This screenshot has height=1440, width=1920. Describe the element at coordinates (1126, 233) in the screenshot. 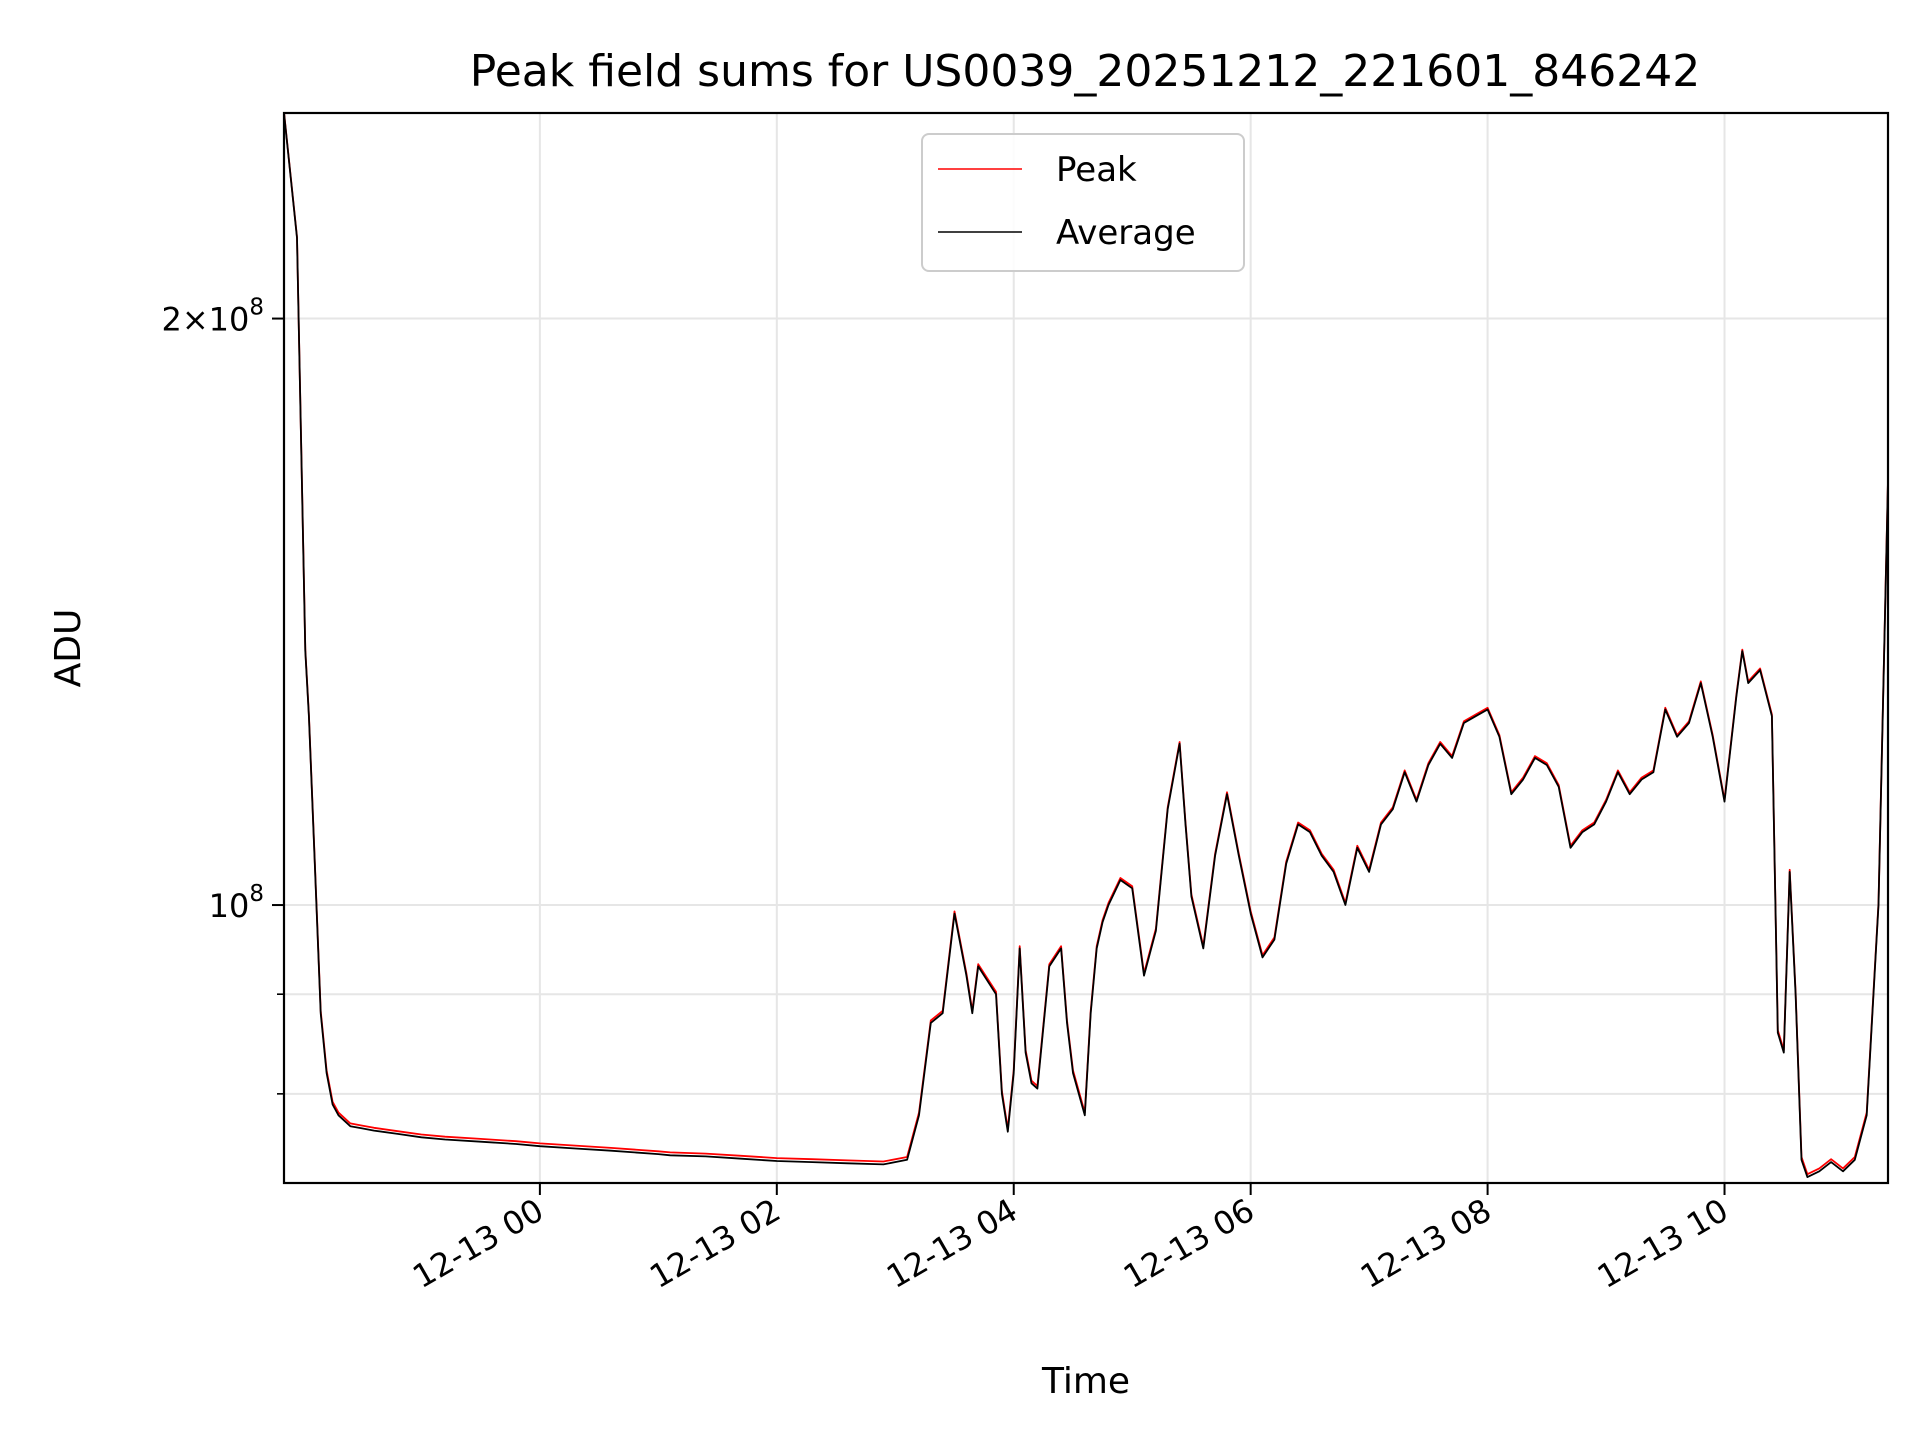

I see `legend-label-average: Average` at that location.